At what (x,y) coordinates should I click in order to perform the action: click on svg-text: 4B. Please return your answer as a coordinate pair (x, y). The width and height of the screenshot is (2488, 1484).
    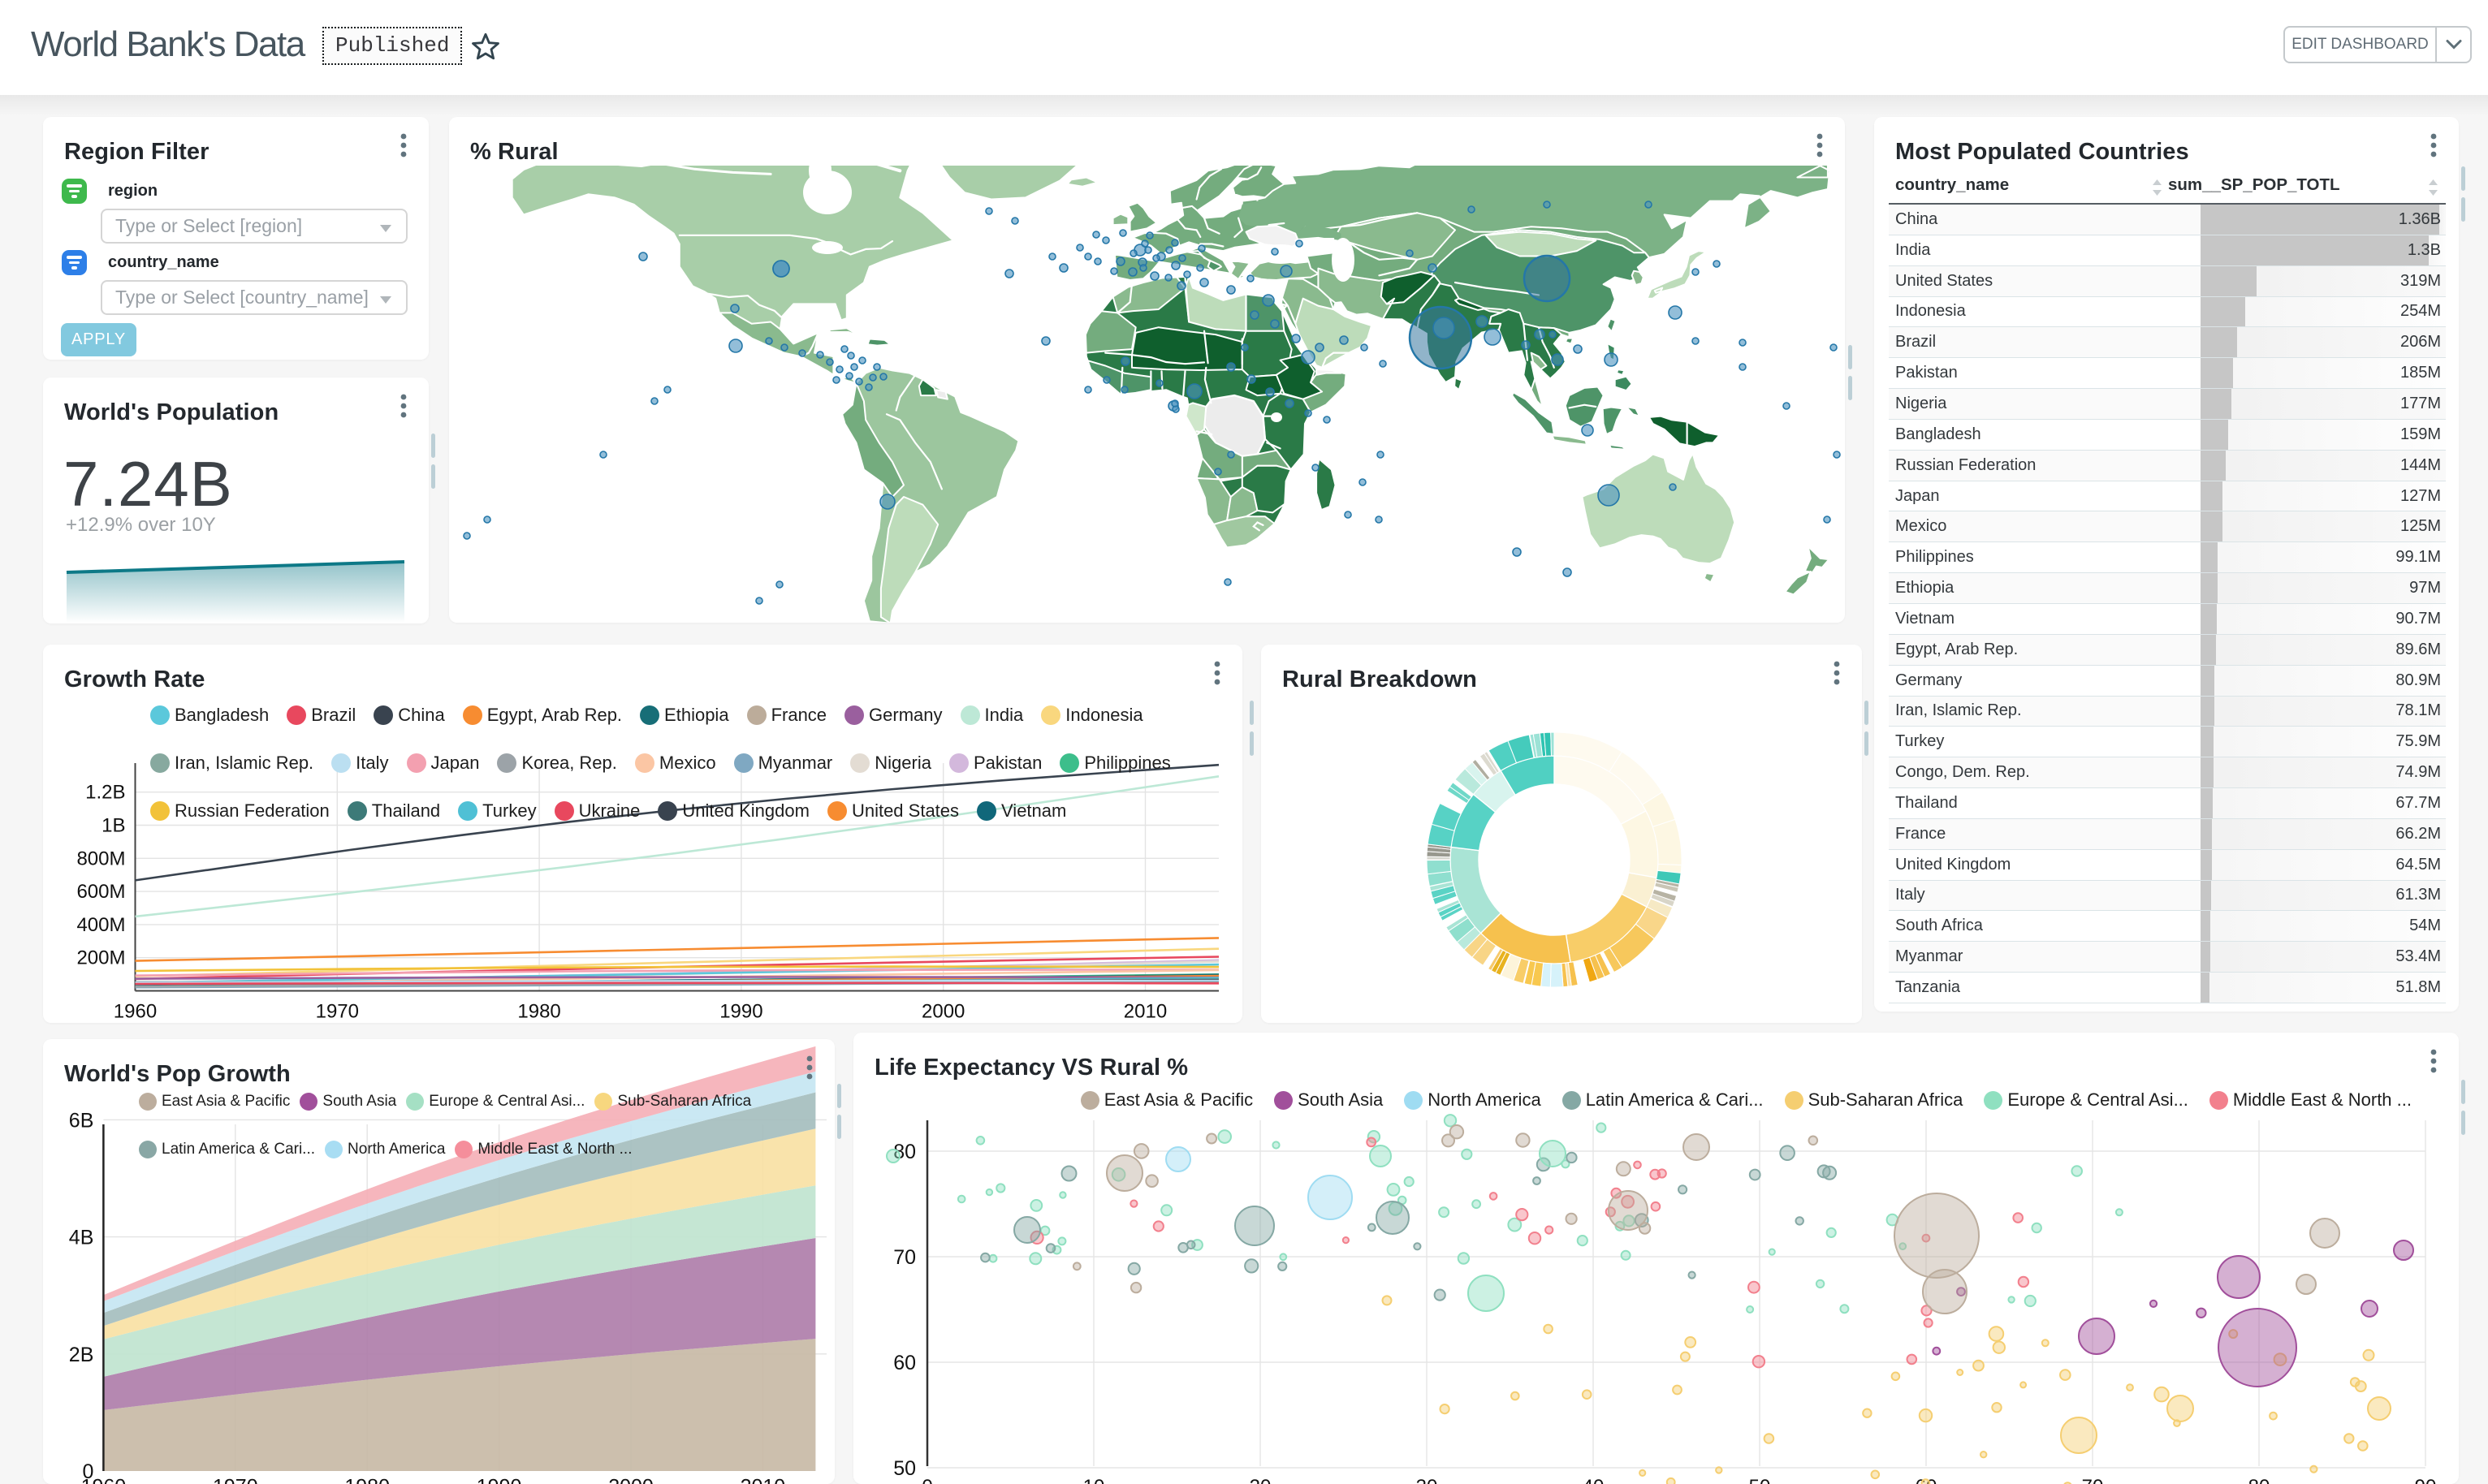
    Looking at the image, I should click on (81, 1238).